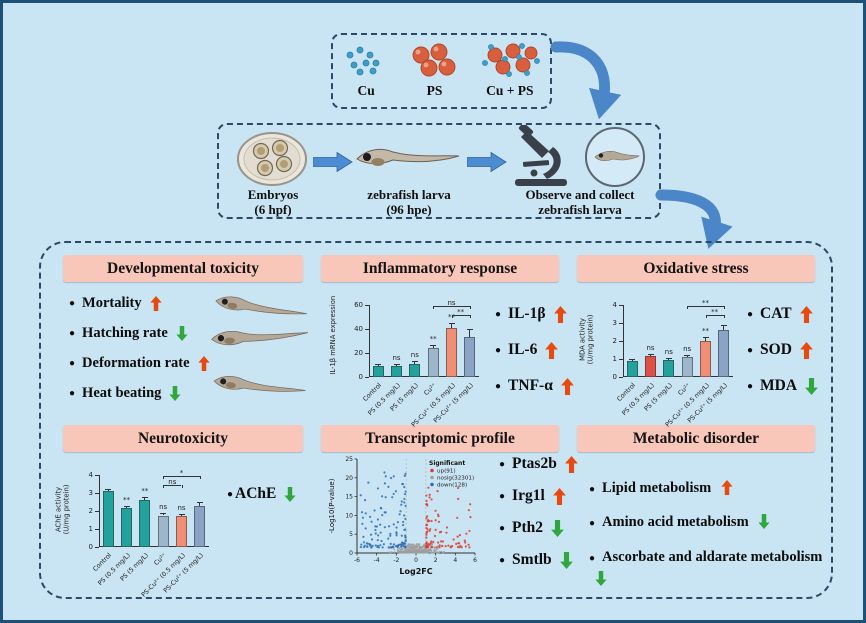 Image resolution: width=866 pixels, height=623 pixels. I want to click on svg-text: Log2FC, so click(415, 571).